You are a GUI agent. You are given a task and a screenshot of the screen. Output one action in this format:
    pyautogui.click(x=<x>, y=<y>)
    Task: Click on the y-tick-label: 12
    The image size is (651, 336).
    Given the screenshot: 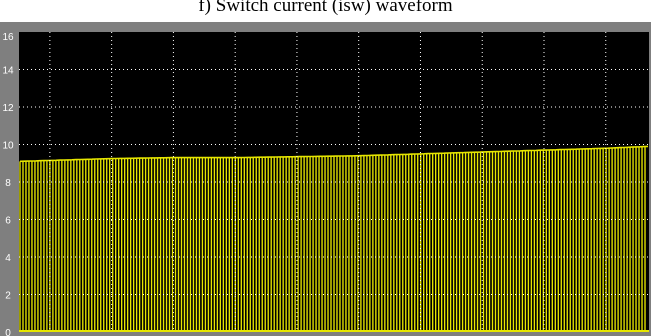 What is the action you would take?
    pyautogui.click(x=8, y=108)
    